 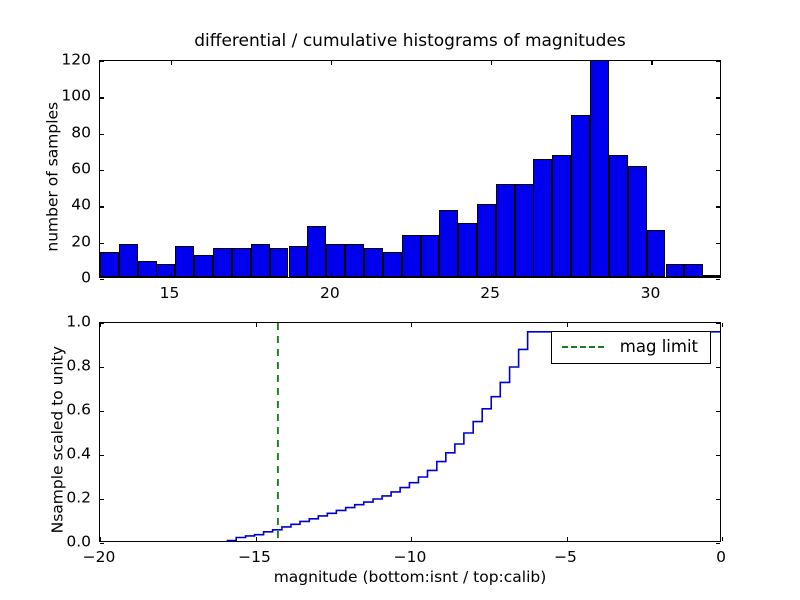 What do you see at coordinates (254, 557) in the screenshot?
I see `x-tick-label: −15` at bounding box center [254, 557].